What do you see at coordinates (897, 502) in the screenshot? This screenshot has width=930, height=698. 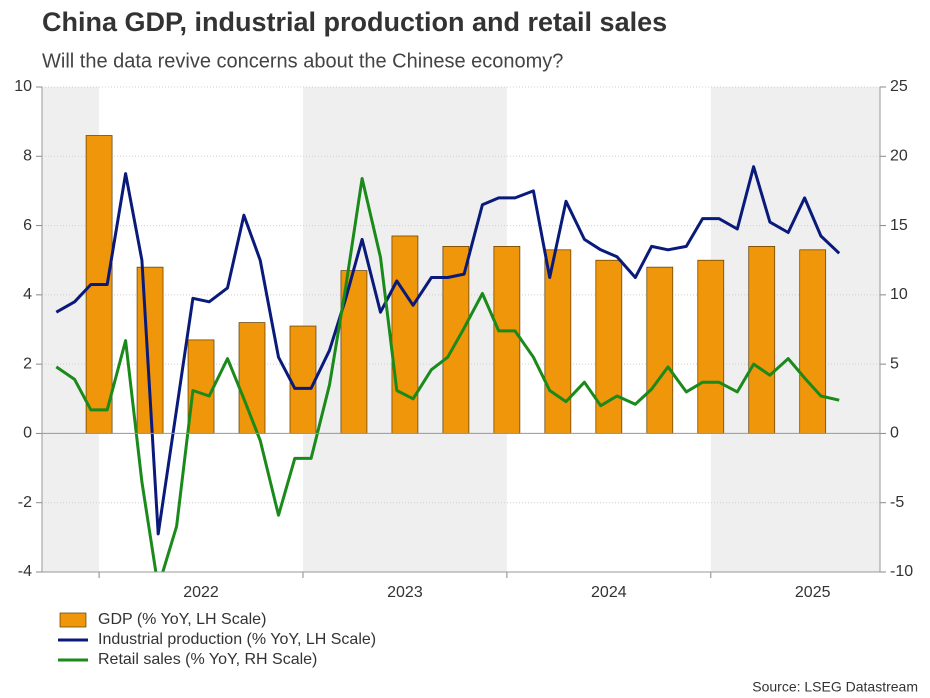 I see `y2-tick-label: -5` at bounding box center [897, 502].